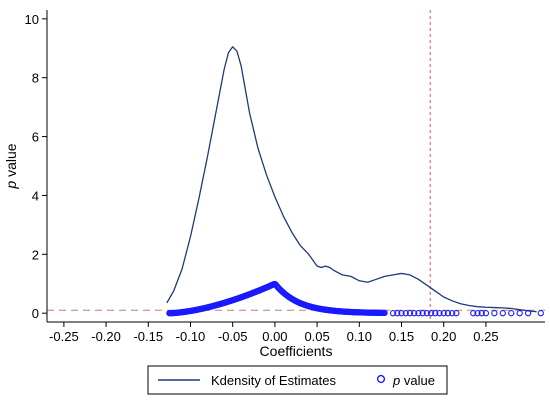 The height and width of the screenshot is (400, 550). What do you see at coordinates (64, 336) in the screenshot?
I see `x-tick-label: -0.25` at bounding box center [64, 336].